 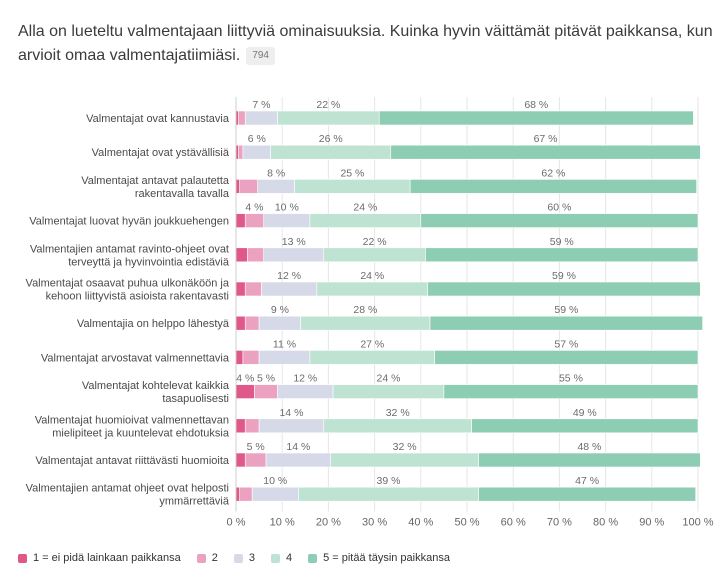 What do you see at coordinates (282, 522) in the screenshot?
I see `x-tick-label: 10 %` at bounding box center [282, 522].